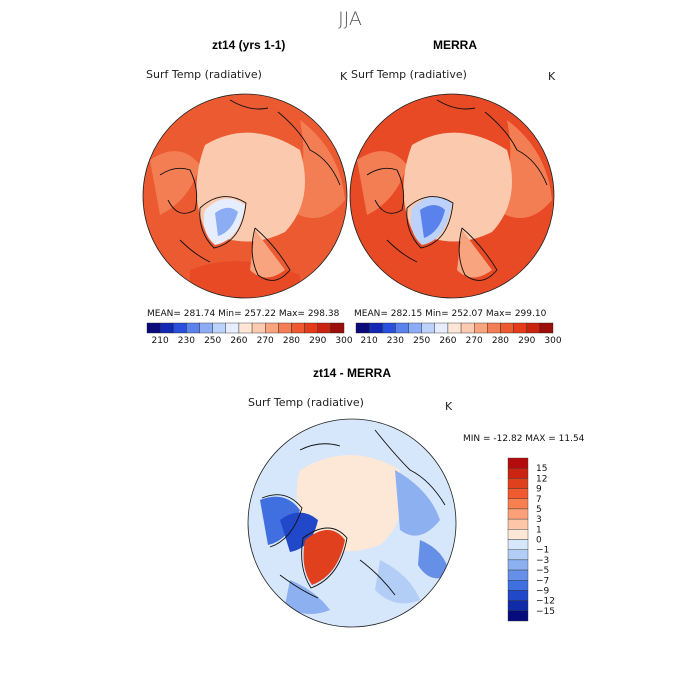  I want to click on colorbar-model: 210 230 250 260 270 280 290 300, so click(249, 334).